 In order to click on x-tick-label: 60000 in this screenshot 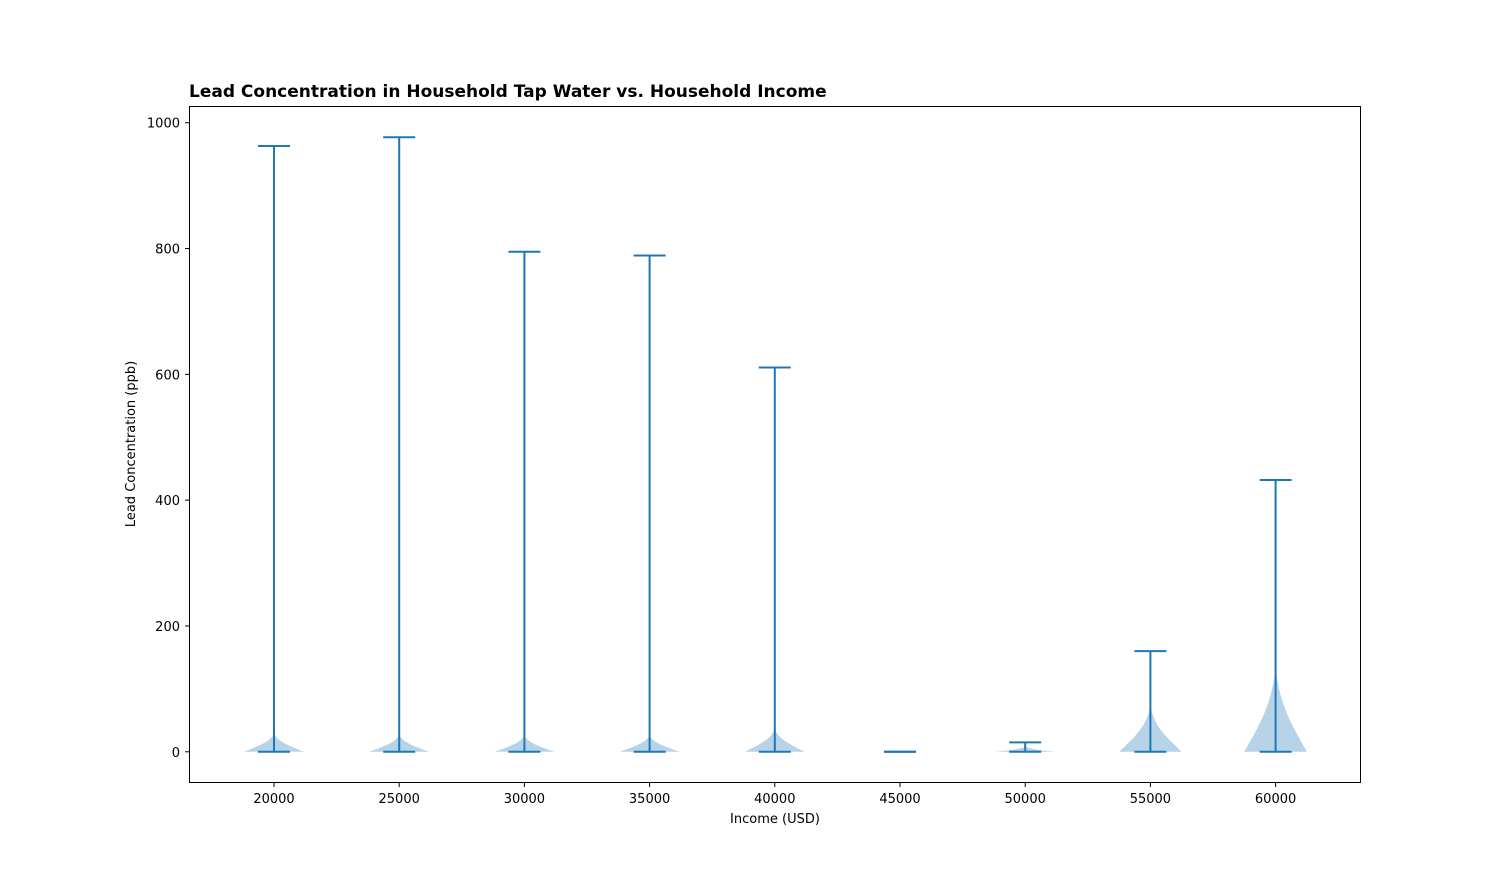, I will do `click(1275, 799)`.